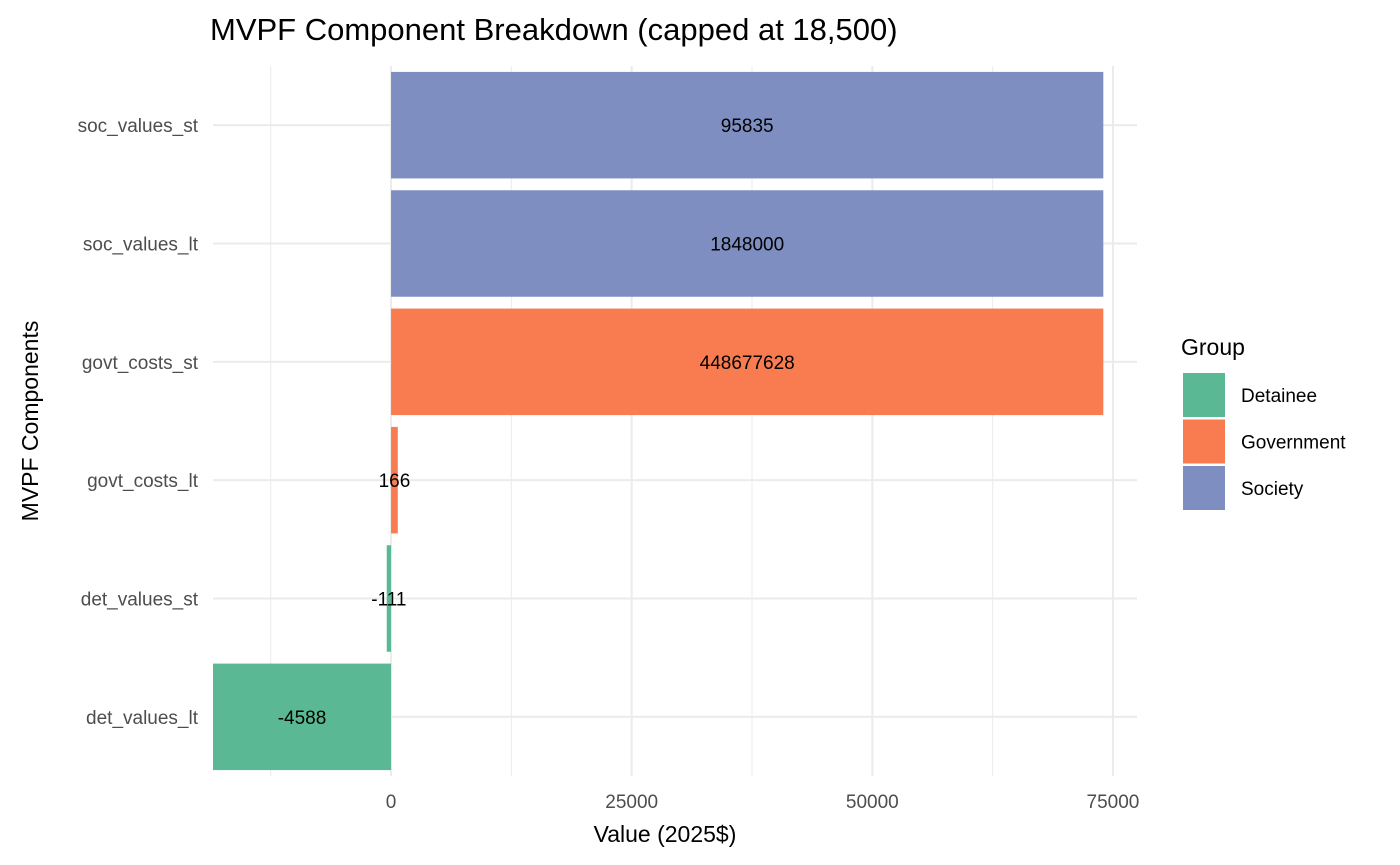 The image size is (1400, 865). I want to click on x-tick-label: 25000, so click(631, 802).